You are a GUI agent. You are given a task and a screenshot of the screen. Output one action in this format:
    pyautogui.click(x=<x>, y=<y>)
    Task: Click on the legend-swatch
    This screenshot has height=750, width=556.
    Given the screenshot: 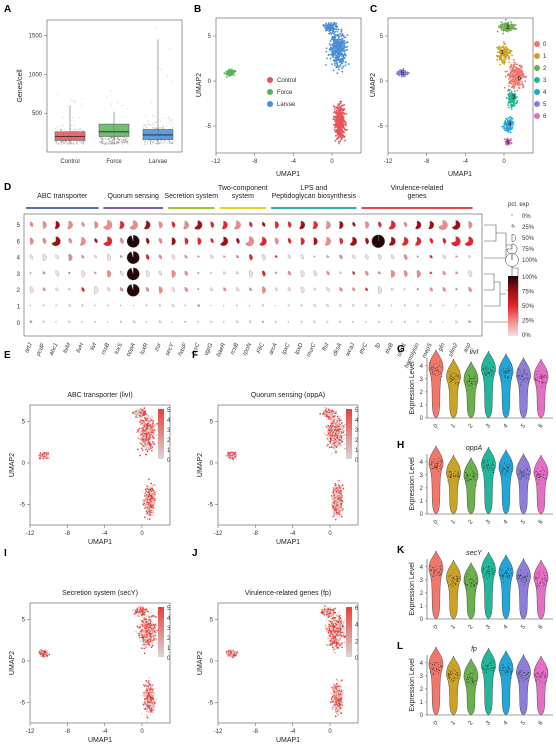 What is the action you would take?
    pyautogui.click(x=537, y=68)
    